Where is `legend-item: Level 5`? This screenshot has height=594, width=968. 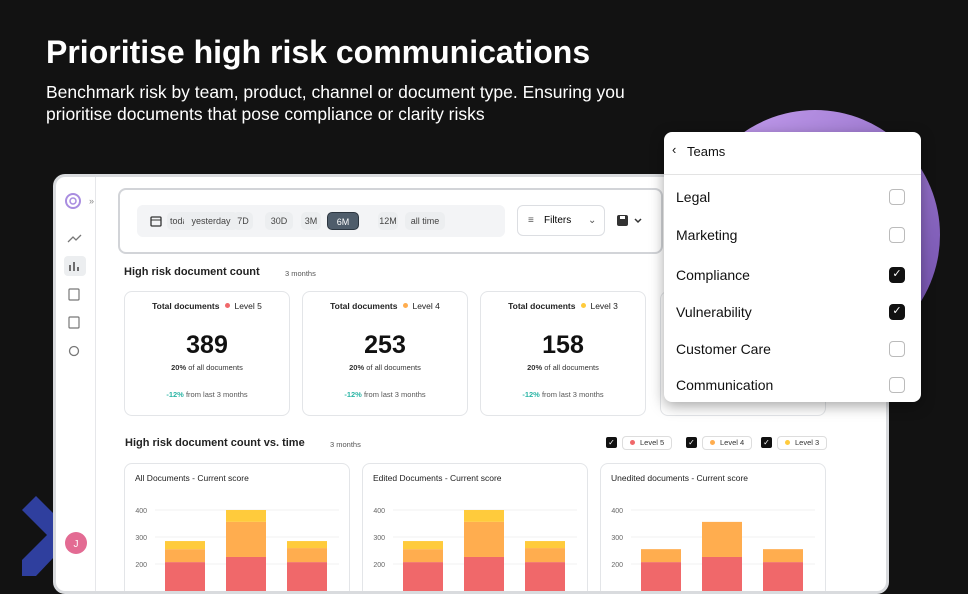
legend-item: Level 5 is located at coordinates (647, 443).